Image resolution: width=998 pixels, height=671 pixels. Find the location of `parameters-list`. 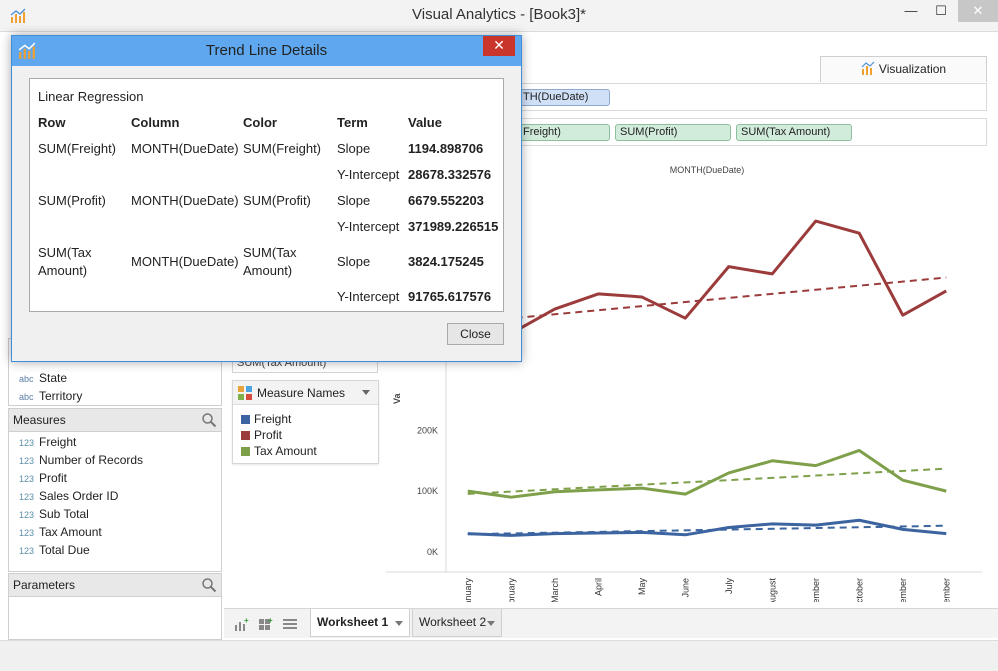

parameters-list is located at coordinates (115, 618).